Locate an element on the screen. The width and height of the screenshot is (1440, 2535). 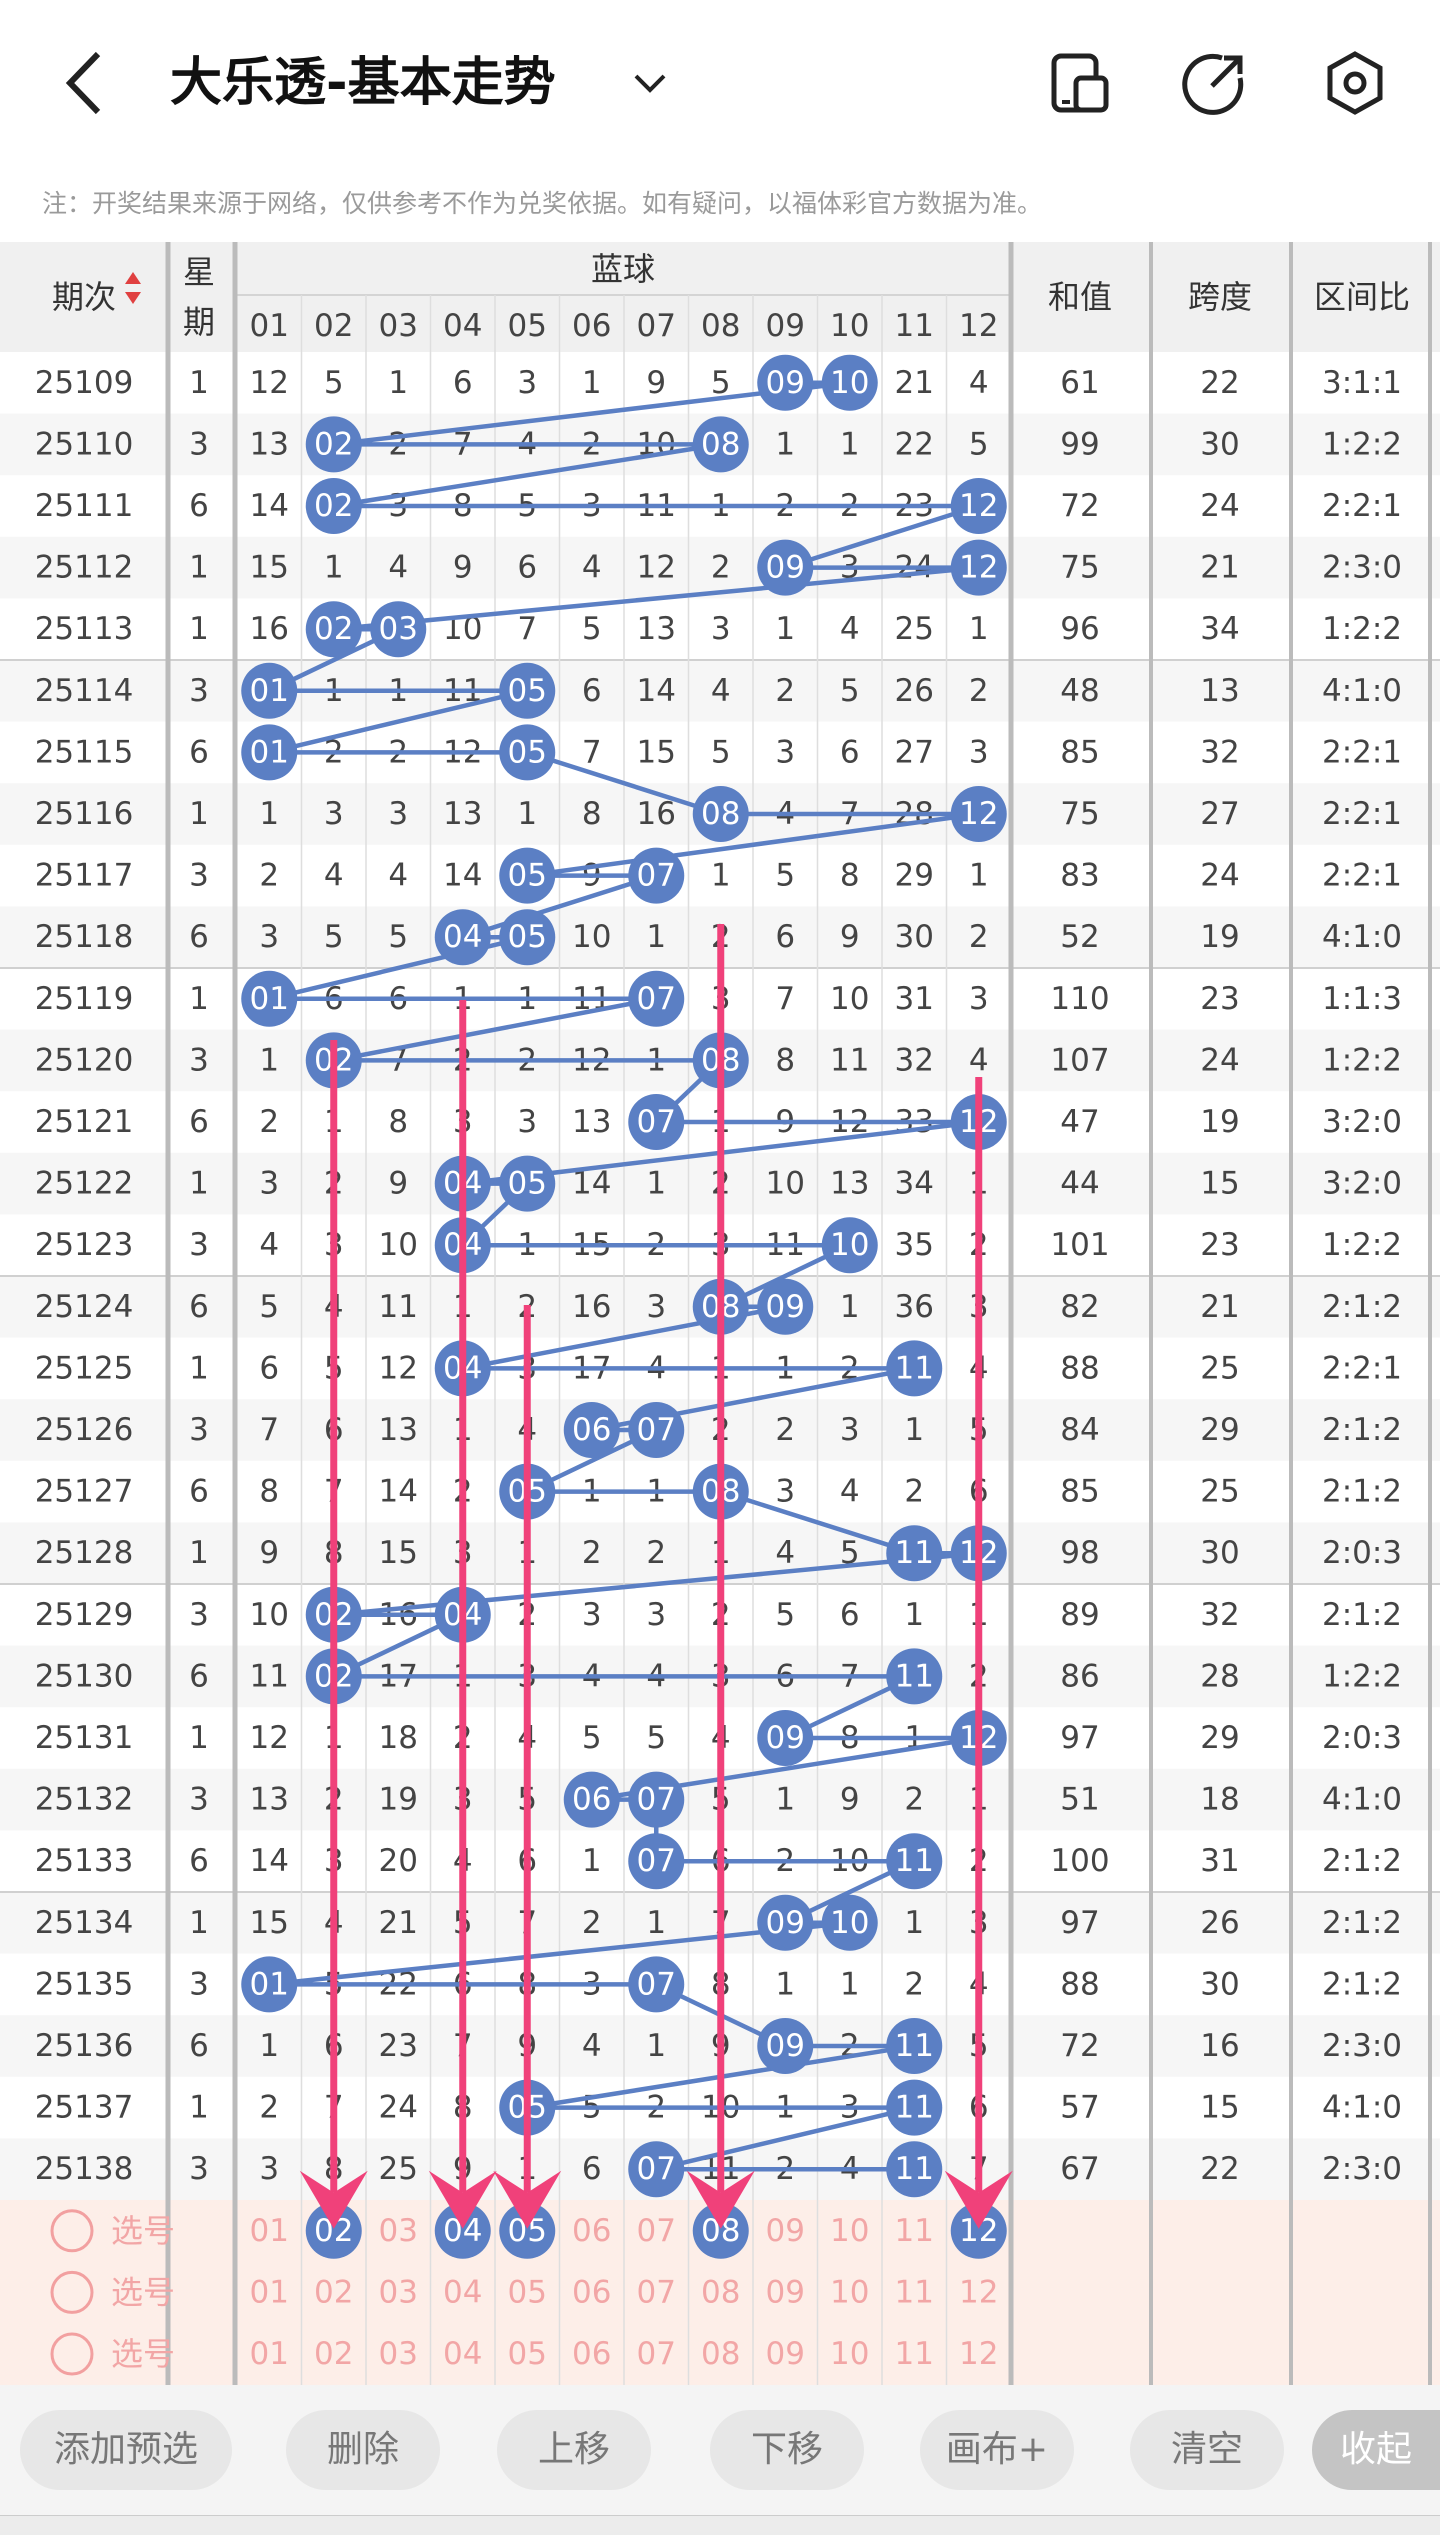
col-period: 期次 is located at coordinates (84, 297).